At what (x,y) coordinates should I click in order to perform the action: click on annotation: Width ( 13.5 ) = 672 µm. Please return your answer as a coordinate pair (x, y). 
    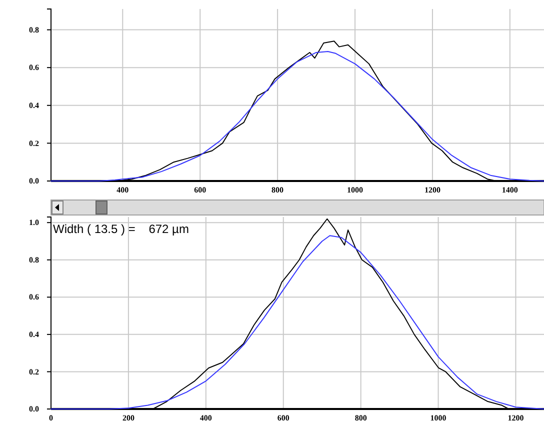
    Looking at the image, I should click on (121, 229).